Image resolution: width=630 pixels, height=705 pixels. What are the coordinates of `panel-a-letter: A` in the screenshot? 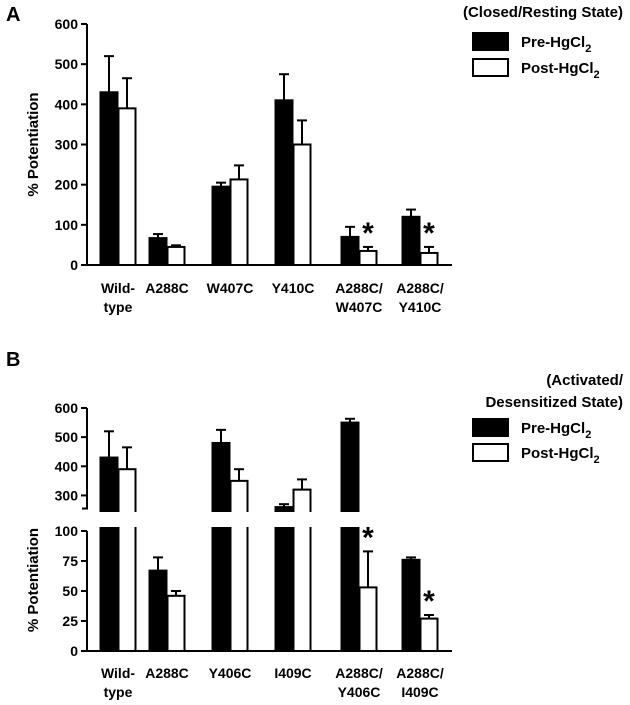 It's located at (13, 15).